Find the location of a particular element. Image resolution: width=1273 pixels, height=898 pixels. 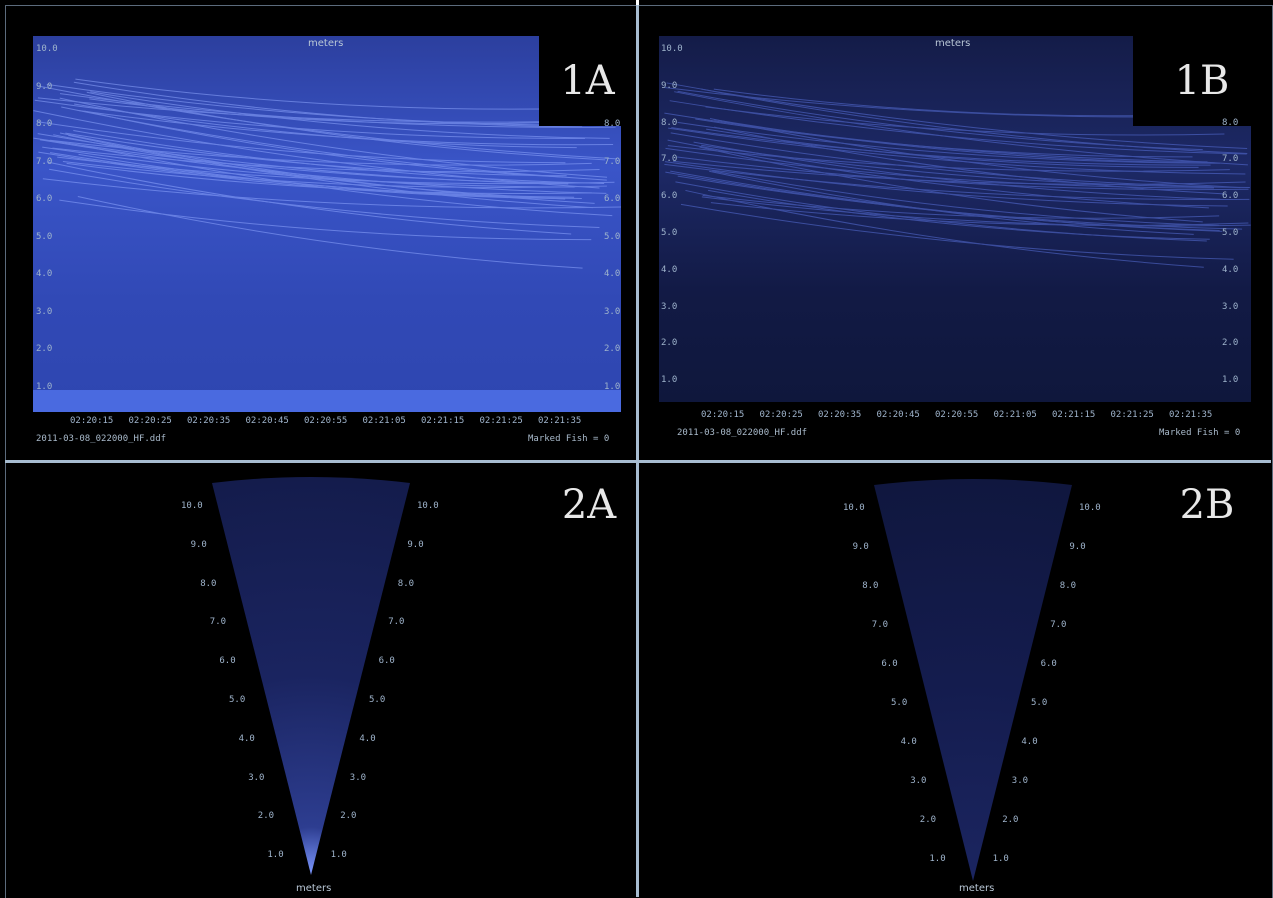

units-label-2a: meters is located at coordinates (314, 888).